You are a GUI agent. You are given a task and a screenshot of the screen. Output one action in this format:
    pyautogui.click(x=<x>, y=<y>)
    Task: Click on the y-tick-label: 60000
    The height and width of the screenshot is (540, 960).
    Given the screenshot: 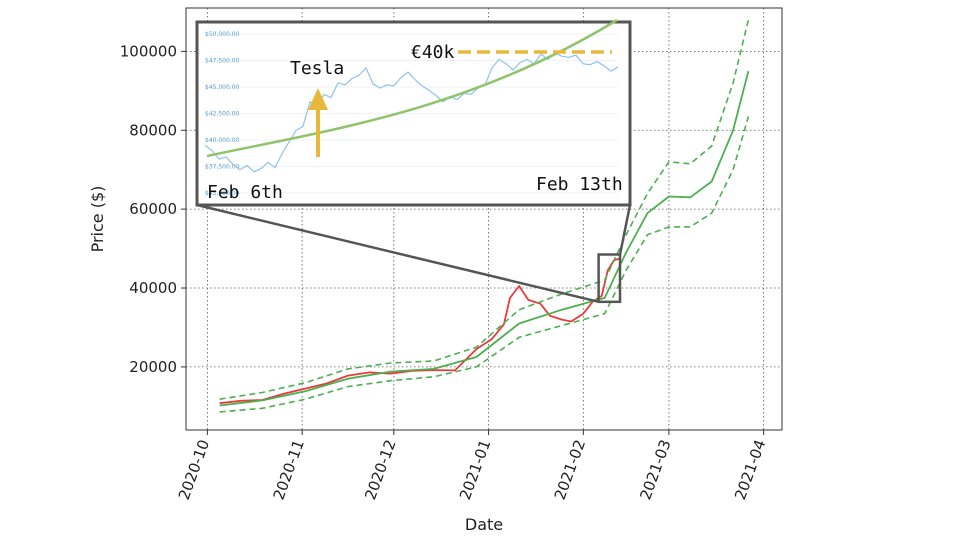 What is the action you would take?
    pyautogui.click(x=153, y=209)
    